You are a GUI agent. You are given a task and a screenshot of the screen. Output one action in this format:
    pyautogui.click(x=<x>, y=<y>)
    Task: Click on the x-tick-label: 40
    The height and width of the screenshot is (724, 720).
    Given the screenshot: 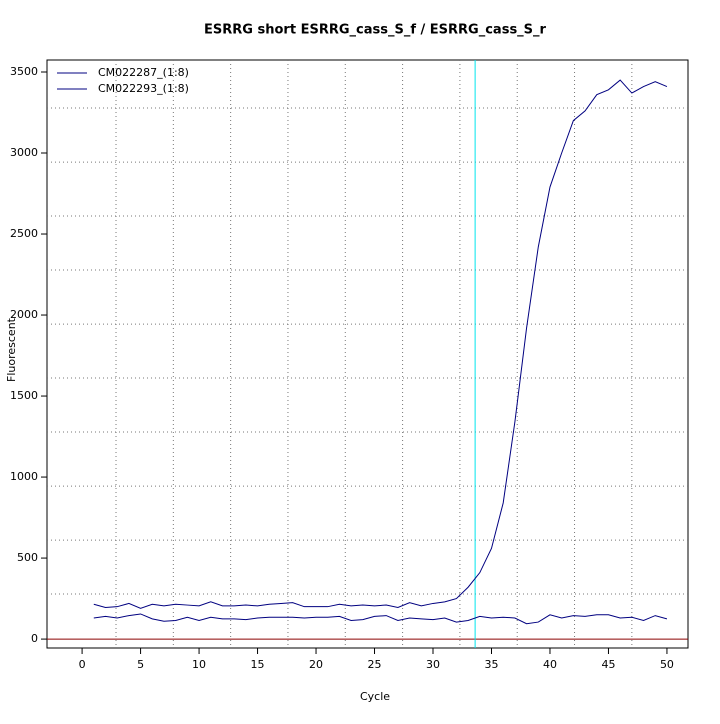 What is the action you would take?
    pyautogui.click(x=550, y=664)
    